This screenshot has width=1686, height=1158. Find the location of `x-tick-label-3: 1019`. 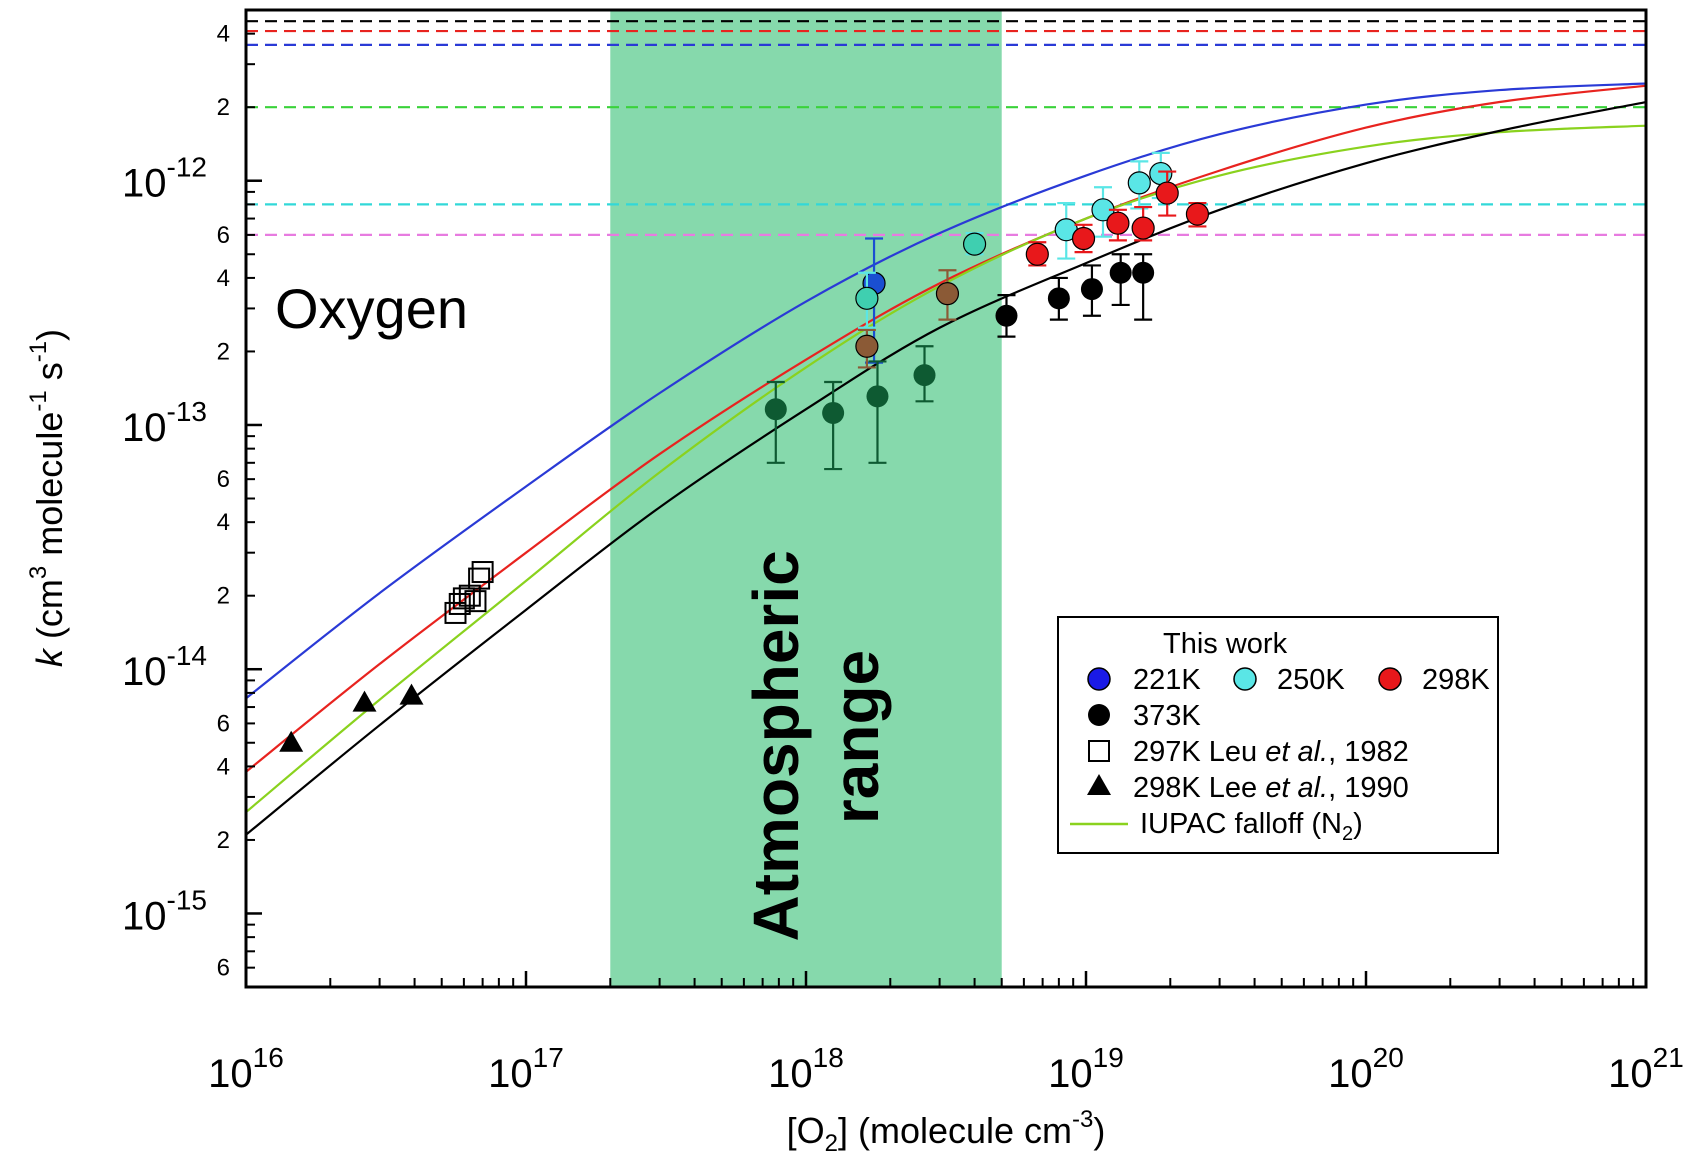

x-tick-label-3: 1019 is located at coordinates (1086, 1069).